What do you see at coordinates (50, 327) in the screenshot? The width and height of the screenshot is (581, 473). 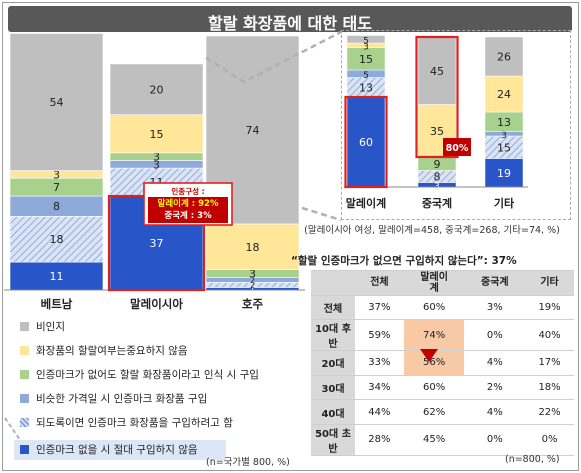 I see `legend-label: 비인지` at bounding box center [50, 327].